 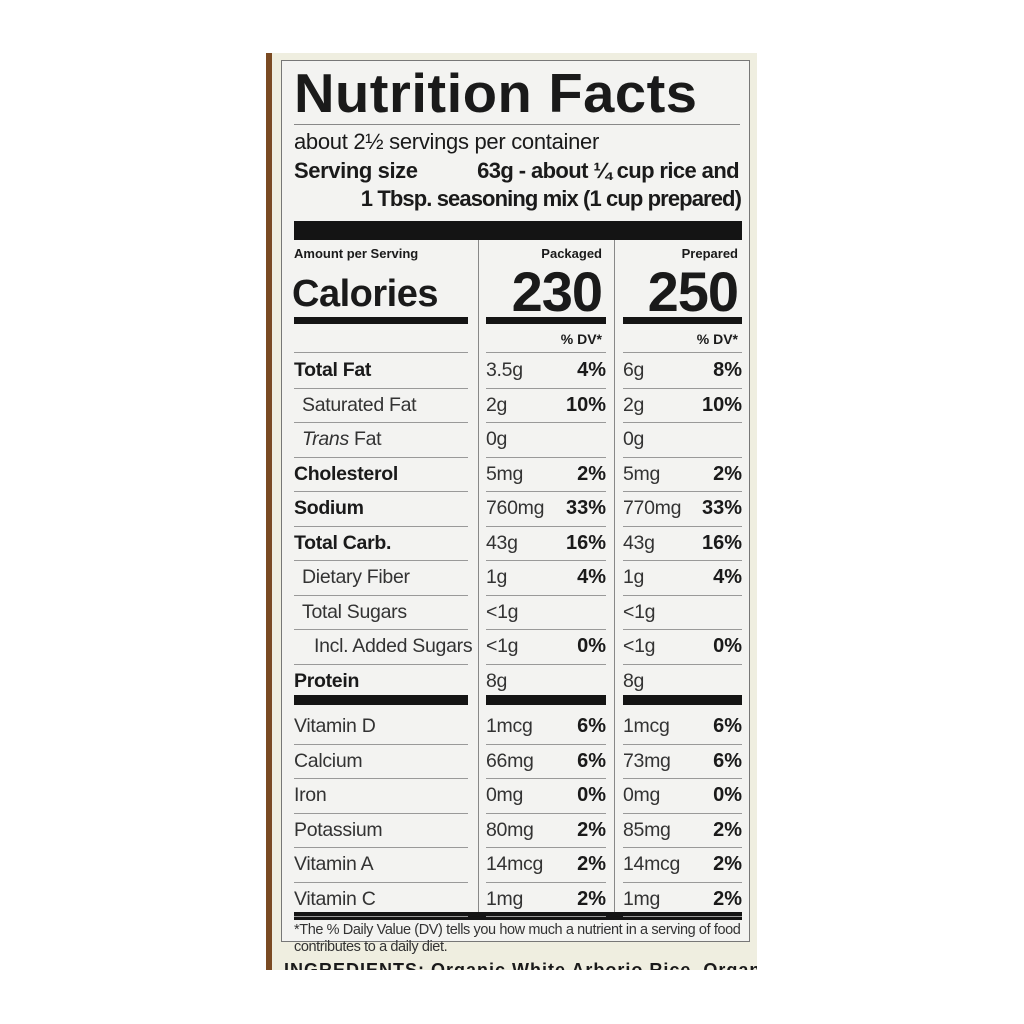 I want to click on amount-value: 0g, so click(x=497, y=439).